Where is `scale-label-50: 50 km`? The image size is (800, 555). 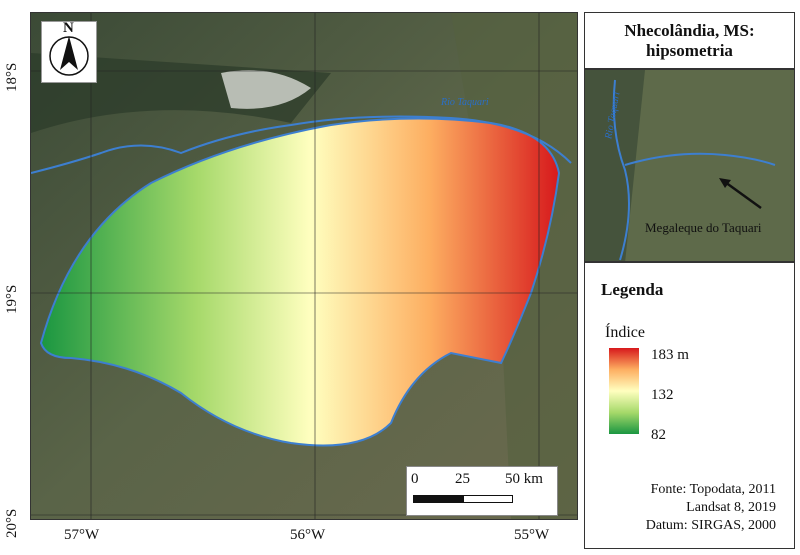
scale-label-50: 50 km is located at coordinates (524, 479).